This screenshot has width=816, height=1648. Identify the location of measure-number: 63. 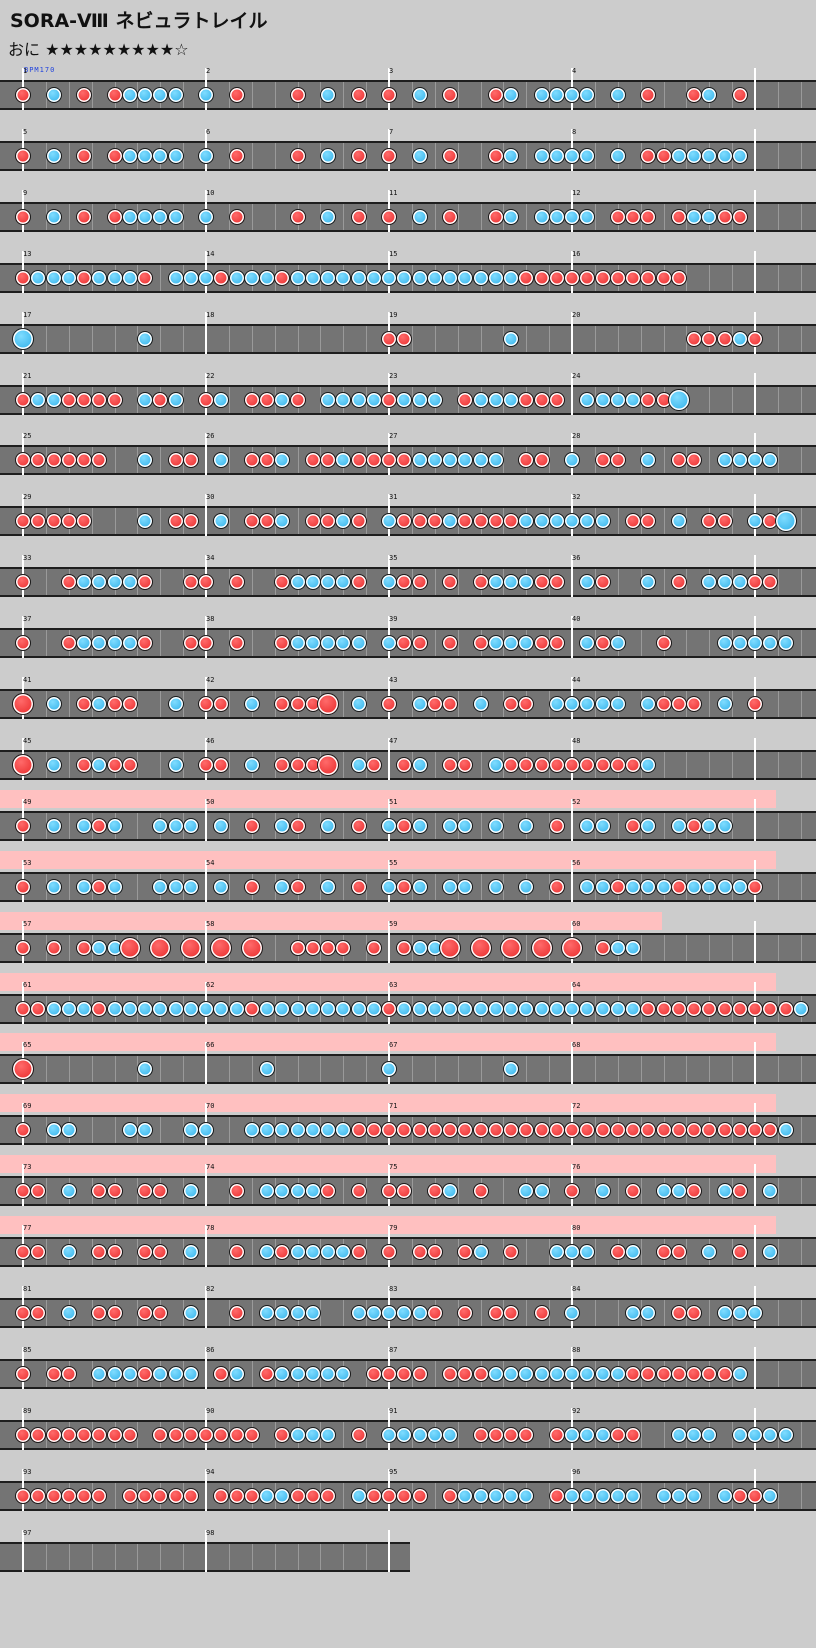
(393, 984).